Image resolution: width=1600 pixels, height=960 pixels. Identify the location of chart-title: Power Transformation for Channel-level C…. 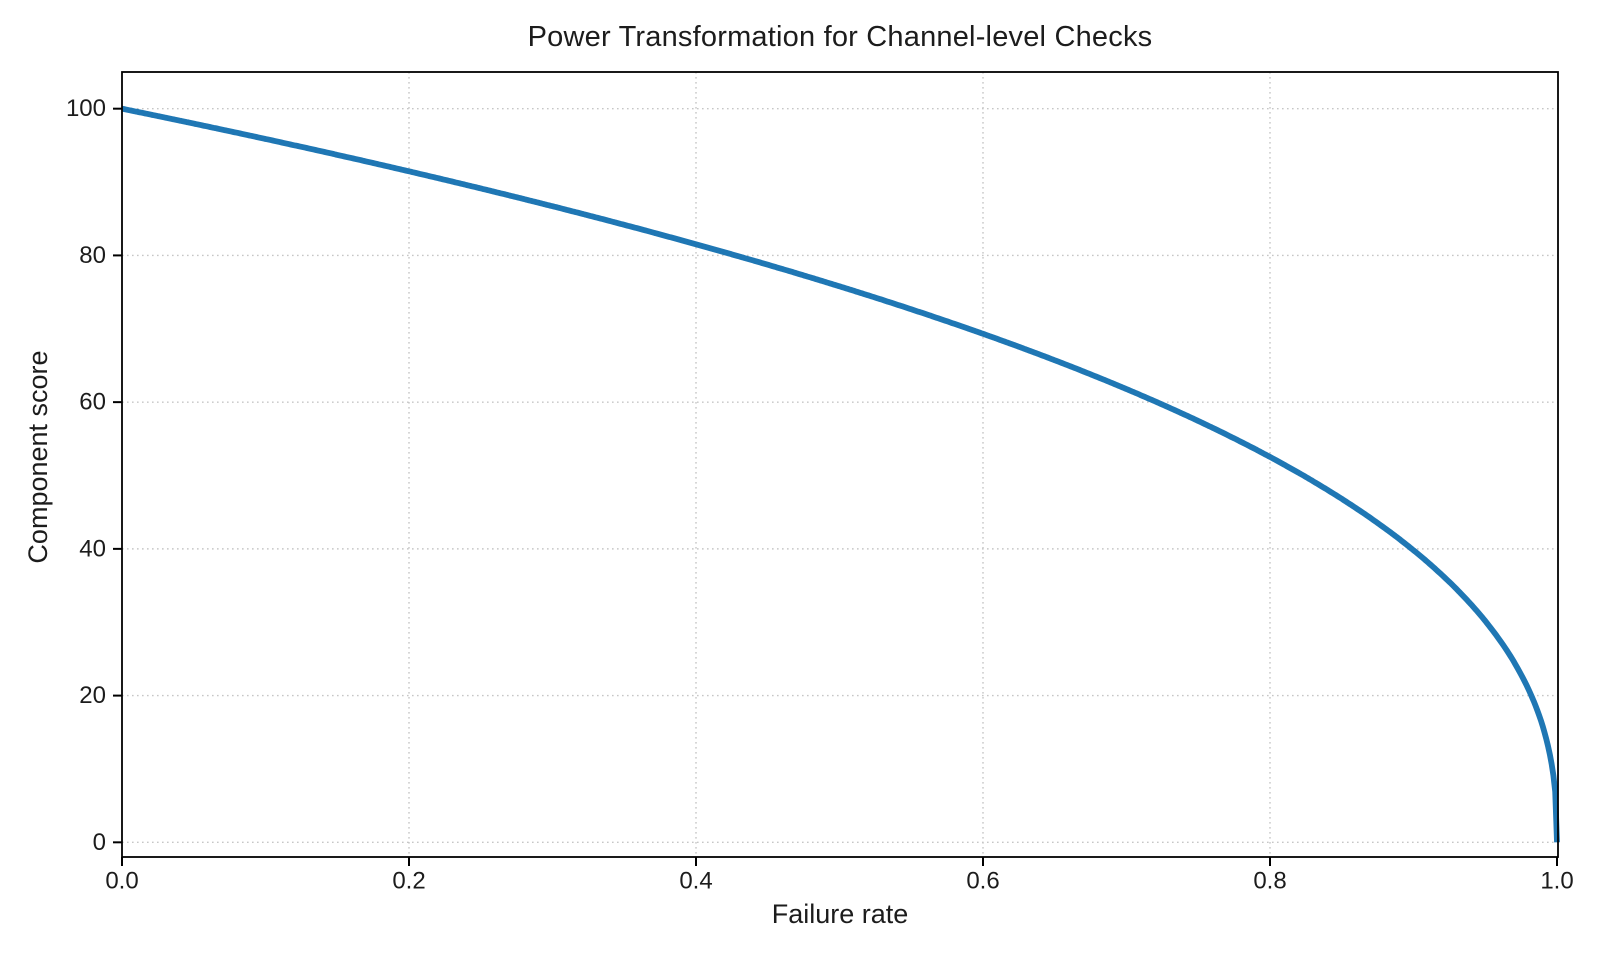
(840, 37).